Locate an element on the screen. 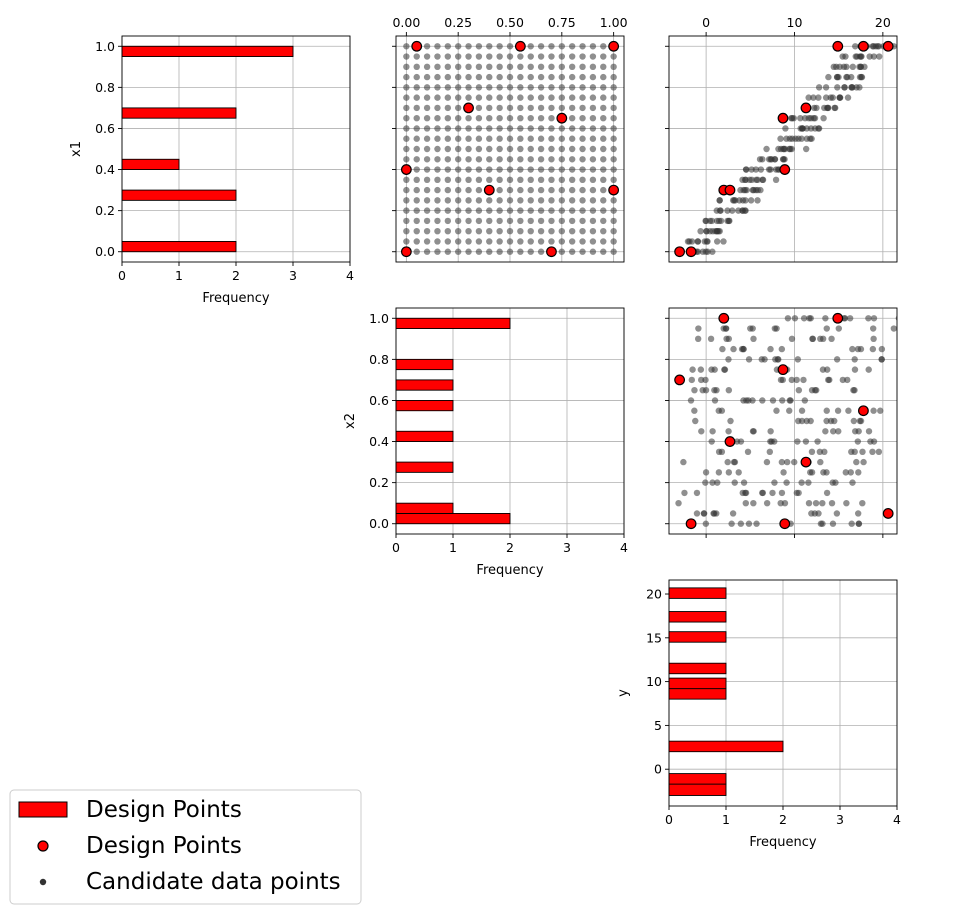  x-tick-label: 1 is located at coordinates (726, 819).